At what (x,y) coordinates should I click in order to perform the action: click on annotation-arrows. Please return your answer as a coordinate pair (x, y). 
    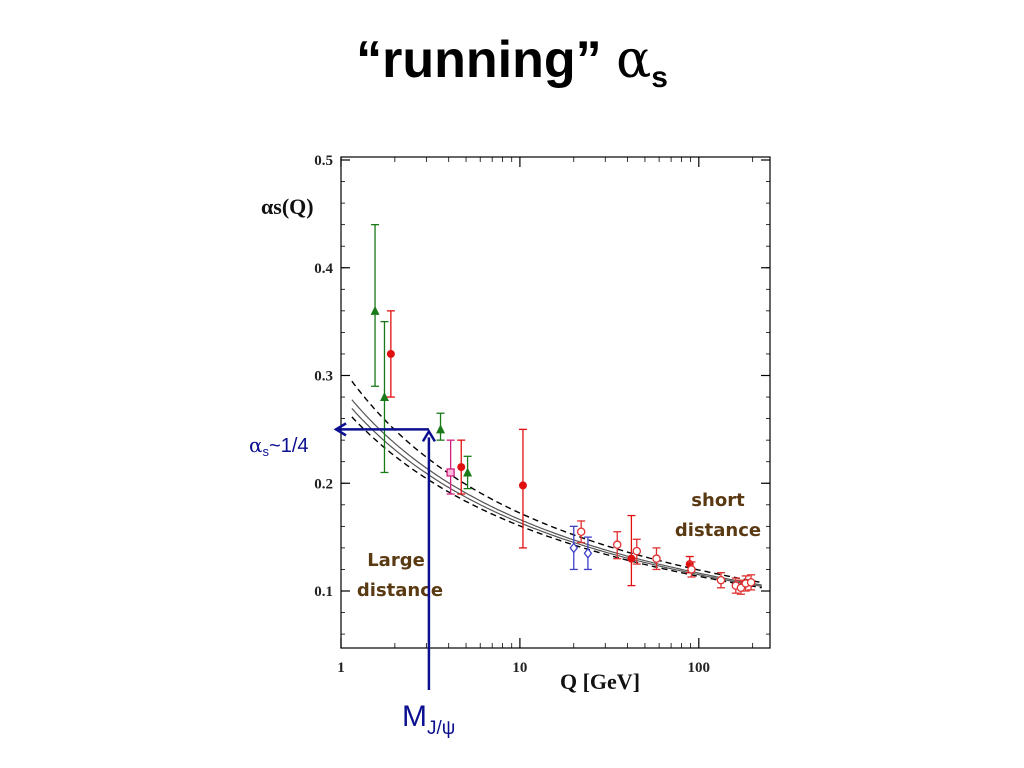
    Looking at the image, I should click on (384, 556).